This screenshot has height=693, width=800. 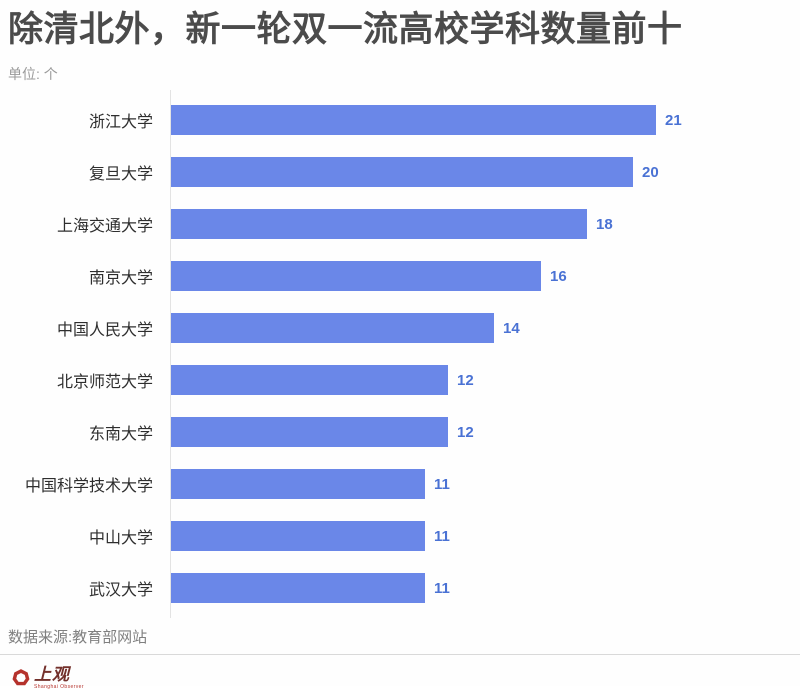 What do you see at coordinates (104, 383) in the screenshot?
I see `category-label: 北京师范大学` at bounding box center [104, 383].